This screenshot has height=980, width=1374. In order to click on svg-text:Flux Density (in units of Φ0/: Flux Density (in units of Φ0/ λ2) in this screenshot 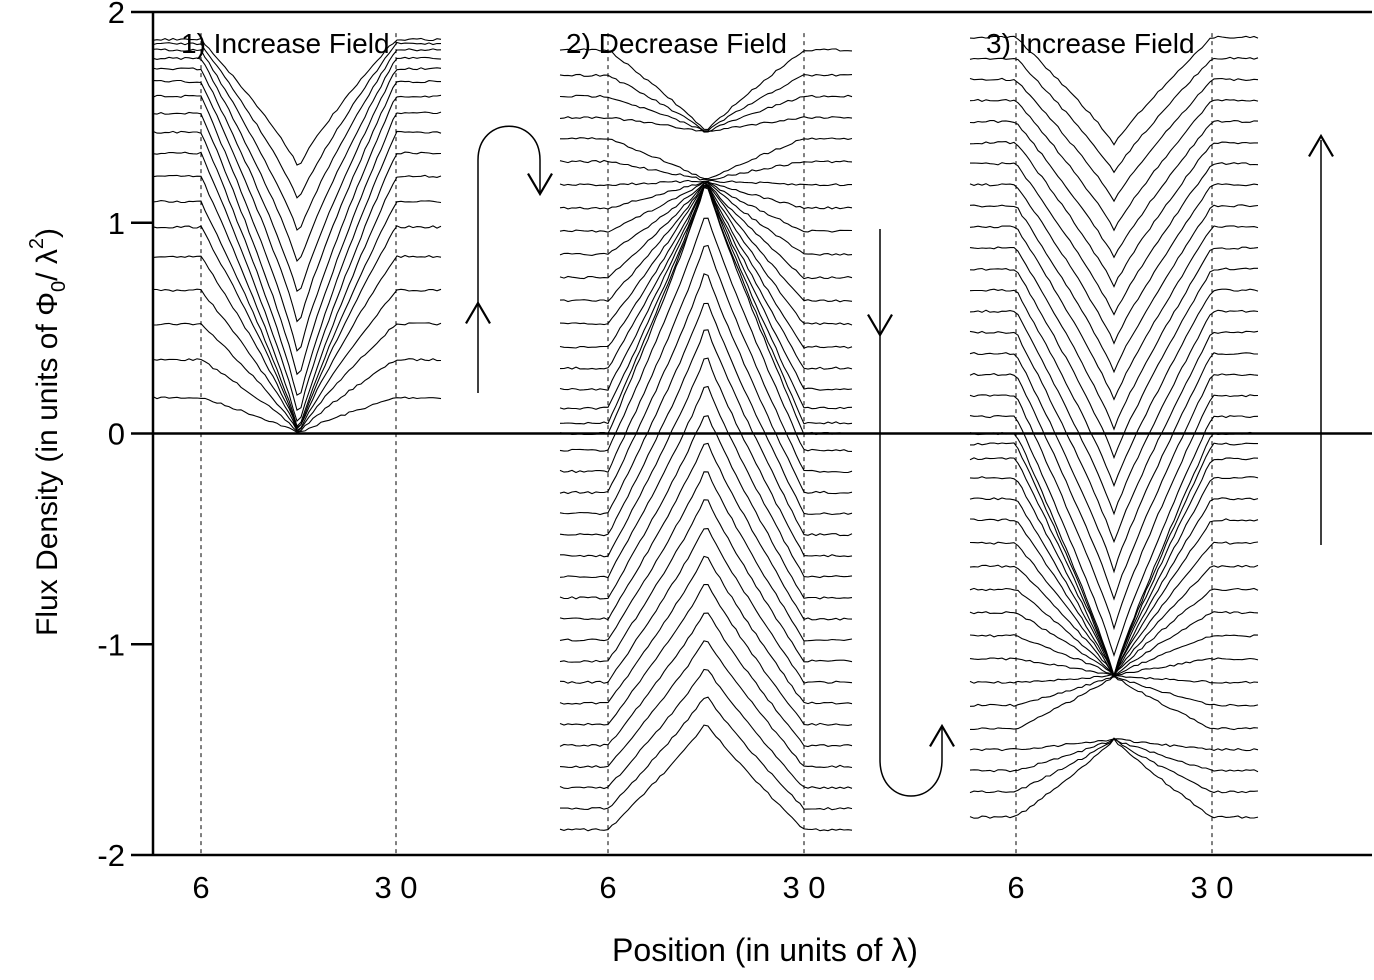, I will do `click(48, 432)`.